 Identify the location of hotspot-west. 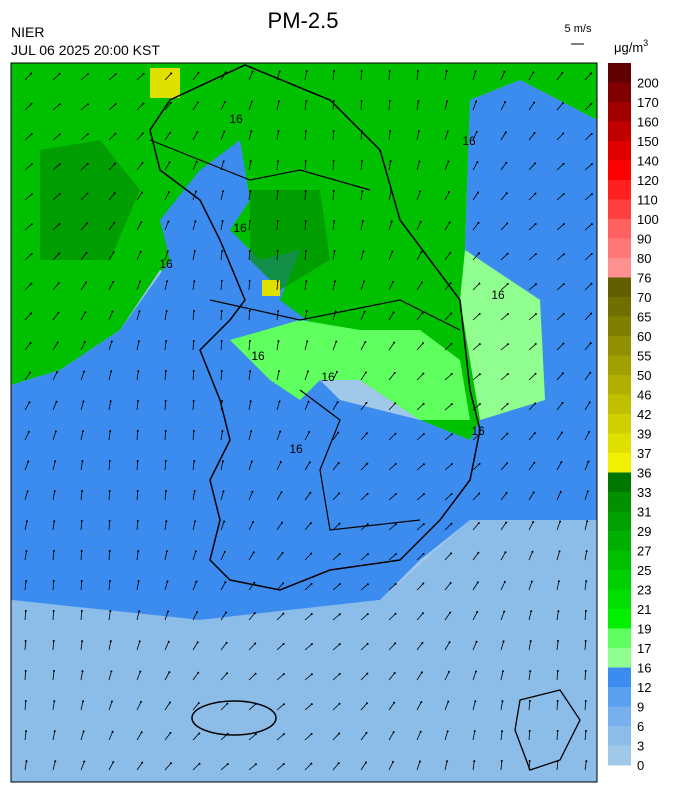
(90, 200).